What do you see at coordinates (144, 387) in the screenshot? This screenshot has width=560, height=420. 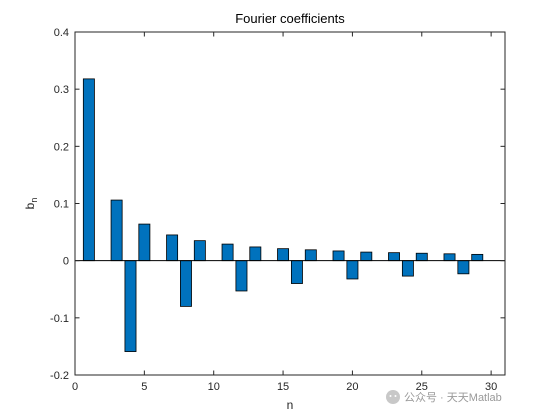 I see `x-tick-label: 5` at bounding box center [144, 387].